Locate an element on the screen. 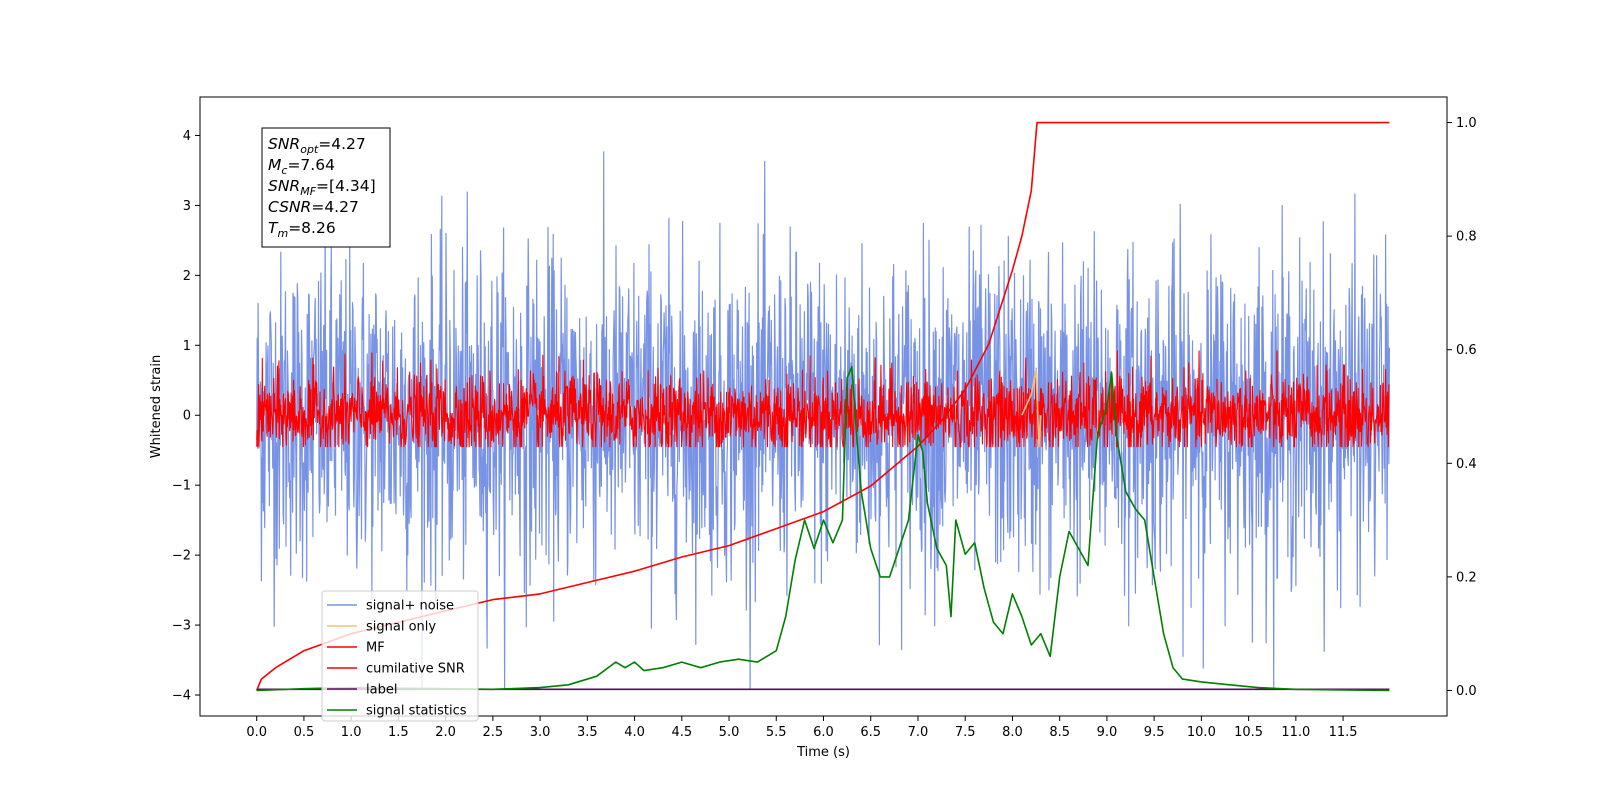 The width and height of the screenshot is (1600, 800). x-tick-label: 7.0 is located at coordinates (918, 732).